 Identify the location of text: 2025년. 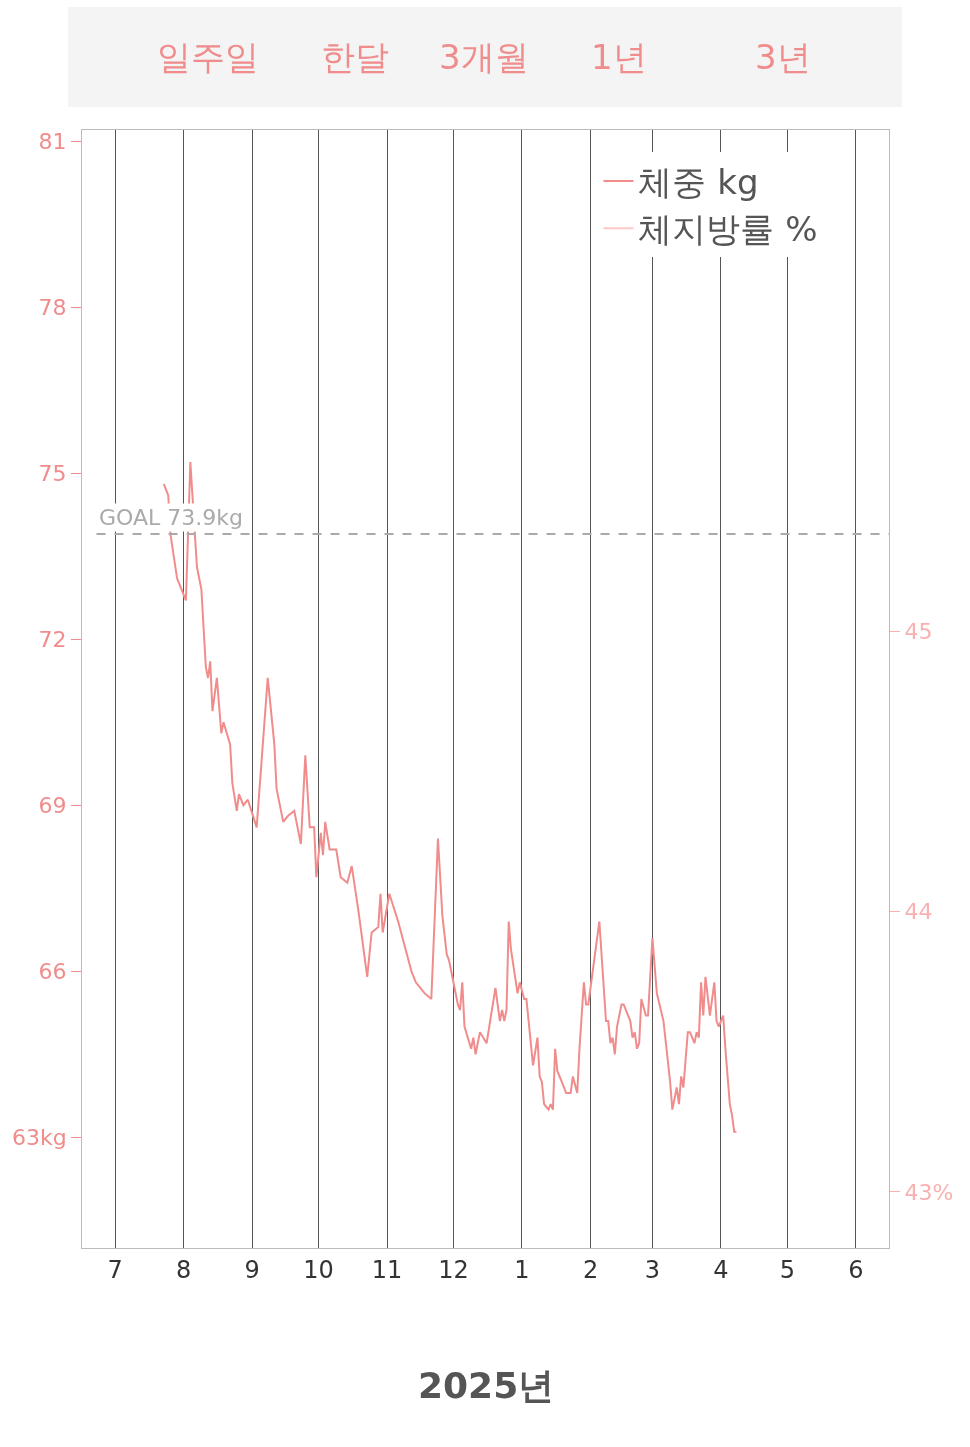
(486, 1385).